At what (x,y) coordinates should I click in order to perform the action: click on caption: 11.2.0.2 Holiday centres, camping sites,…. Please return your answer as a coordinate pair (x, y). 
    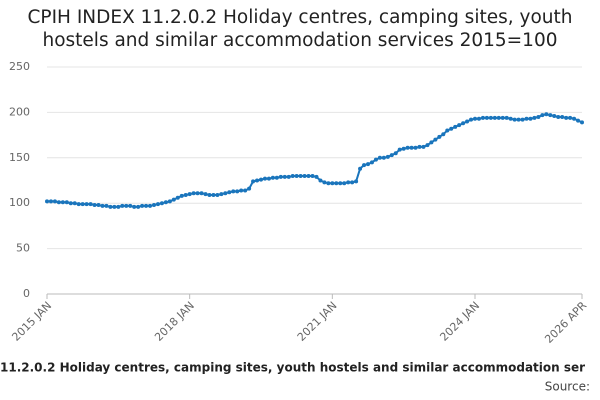
    Looking at the image, I should click on (292, 368).